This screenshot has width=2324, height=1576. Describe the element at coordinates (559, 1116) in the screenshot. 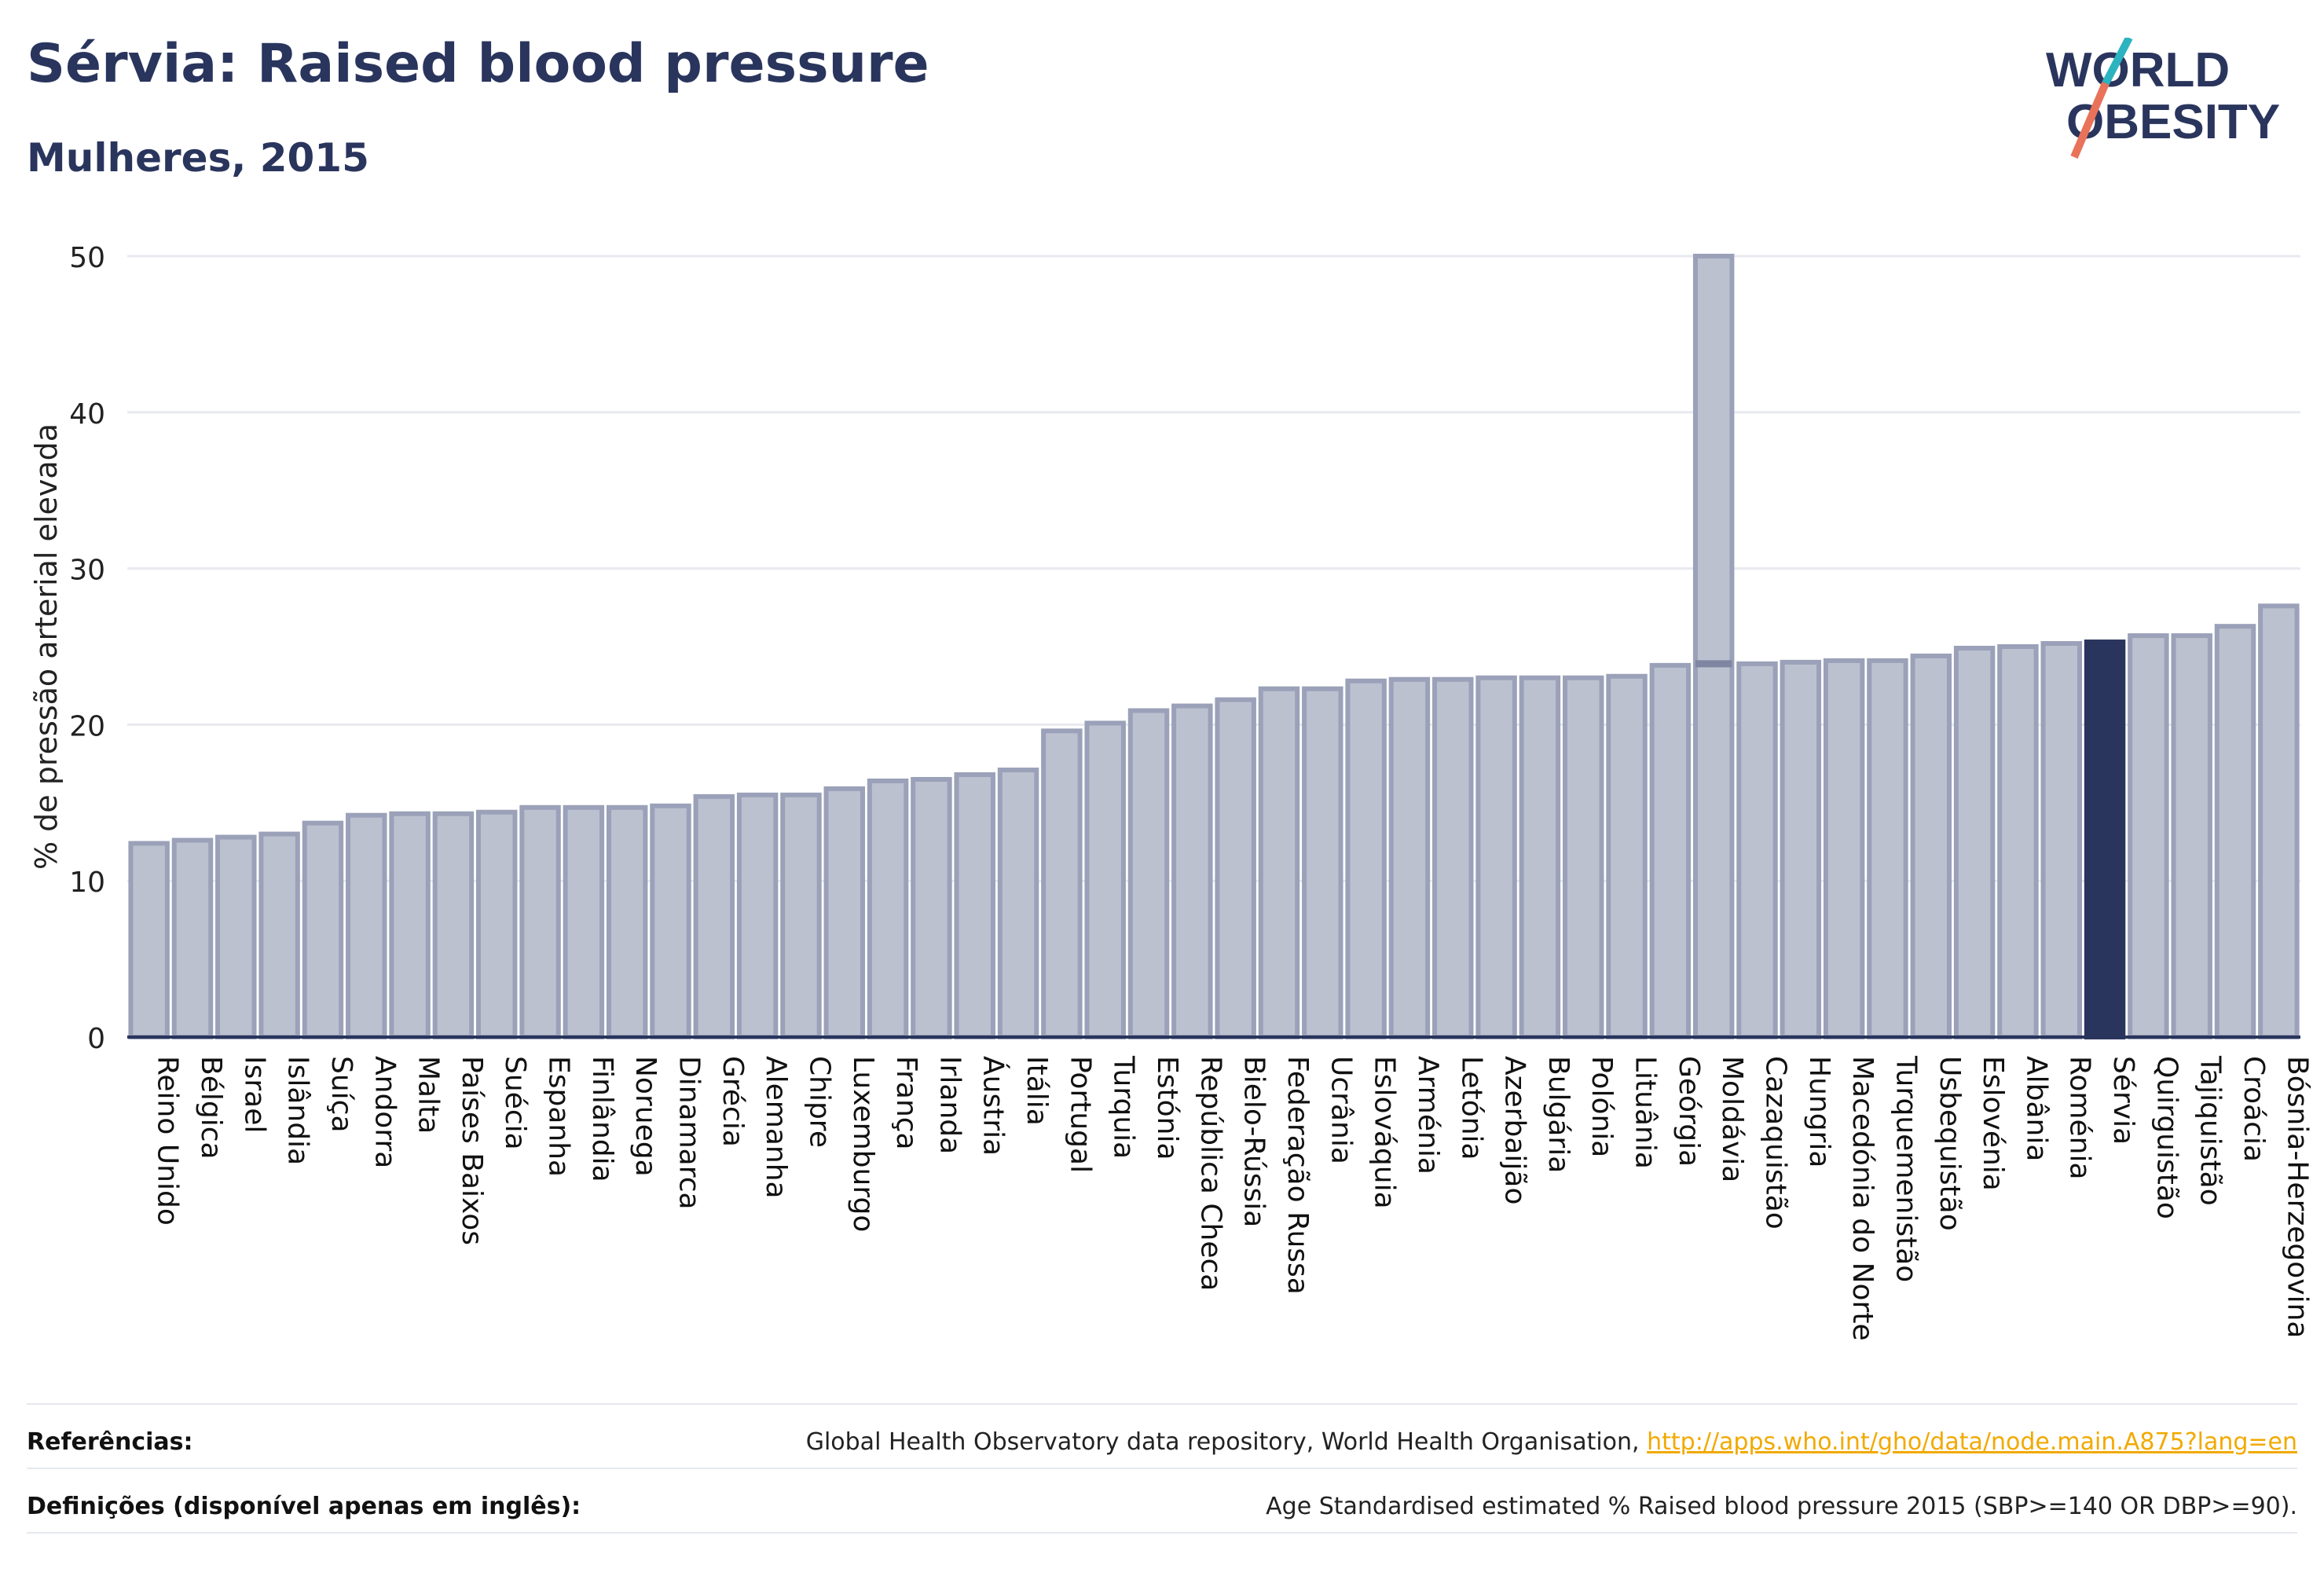

I see `x-tick-label: Espanha` at that location.